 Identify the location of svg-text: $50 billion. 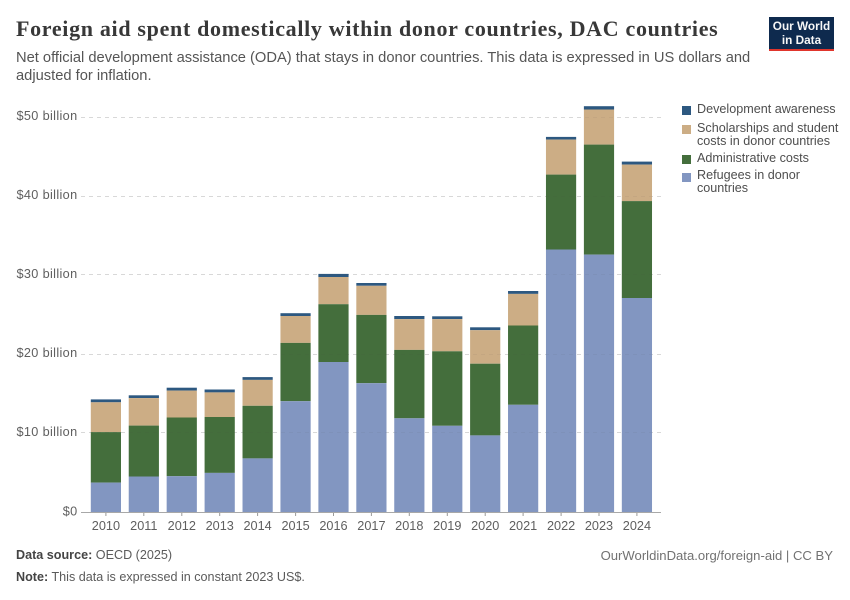
(47, 116).